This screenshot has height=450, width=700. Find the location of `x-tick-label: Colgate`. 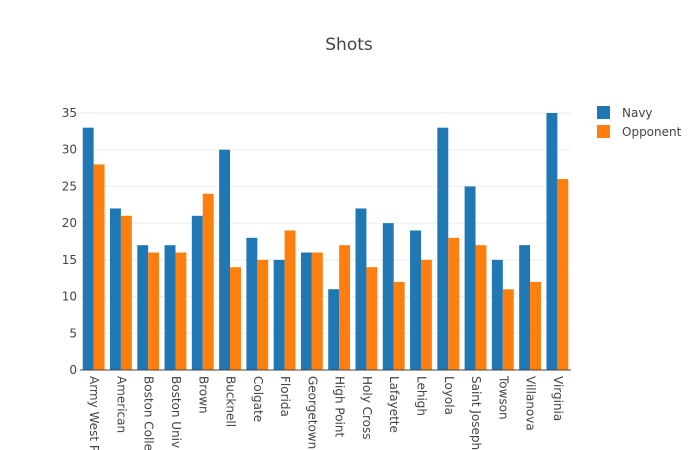

x-tick-label: Colgate is located at coordinates (258, 399).